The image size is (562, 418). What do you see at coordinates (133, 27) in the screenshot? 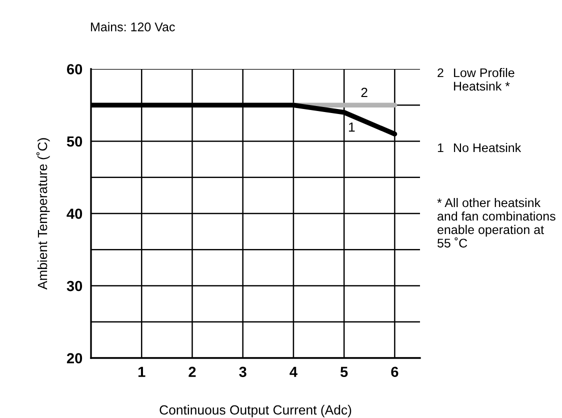
I see `chart-subtitle: Mains: 120 Vac` at bounding box center [133, 27].